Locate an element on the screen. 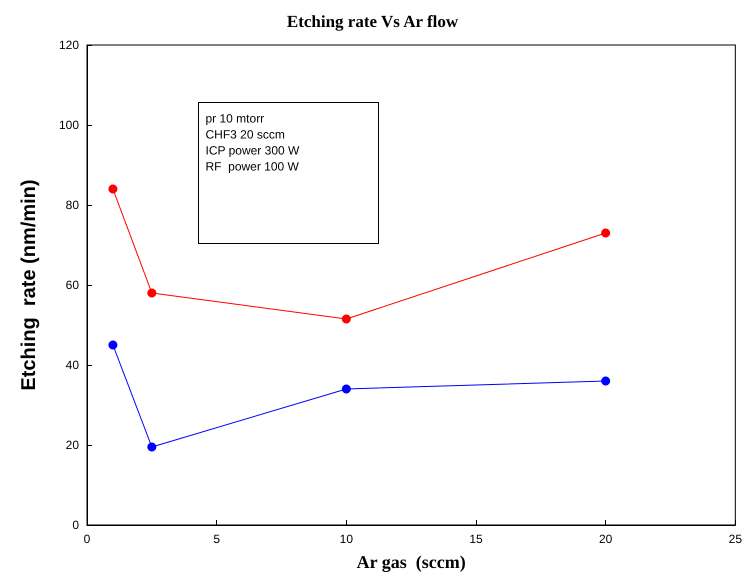 This screenshot has height=579, width=745. annotation: ICP power 300 W is located at coordinates (253, 151).